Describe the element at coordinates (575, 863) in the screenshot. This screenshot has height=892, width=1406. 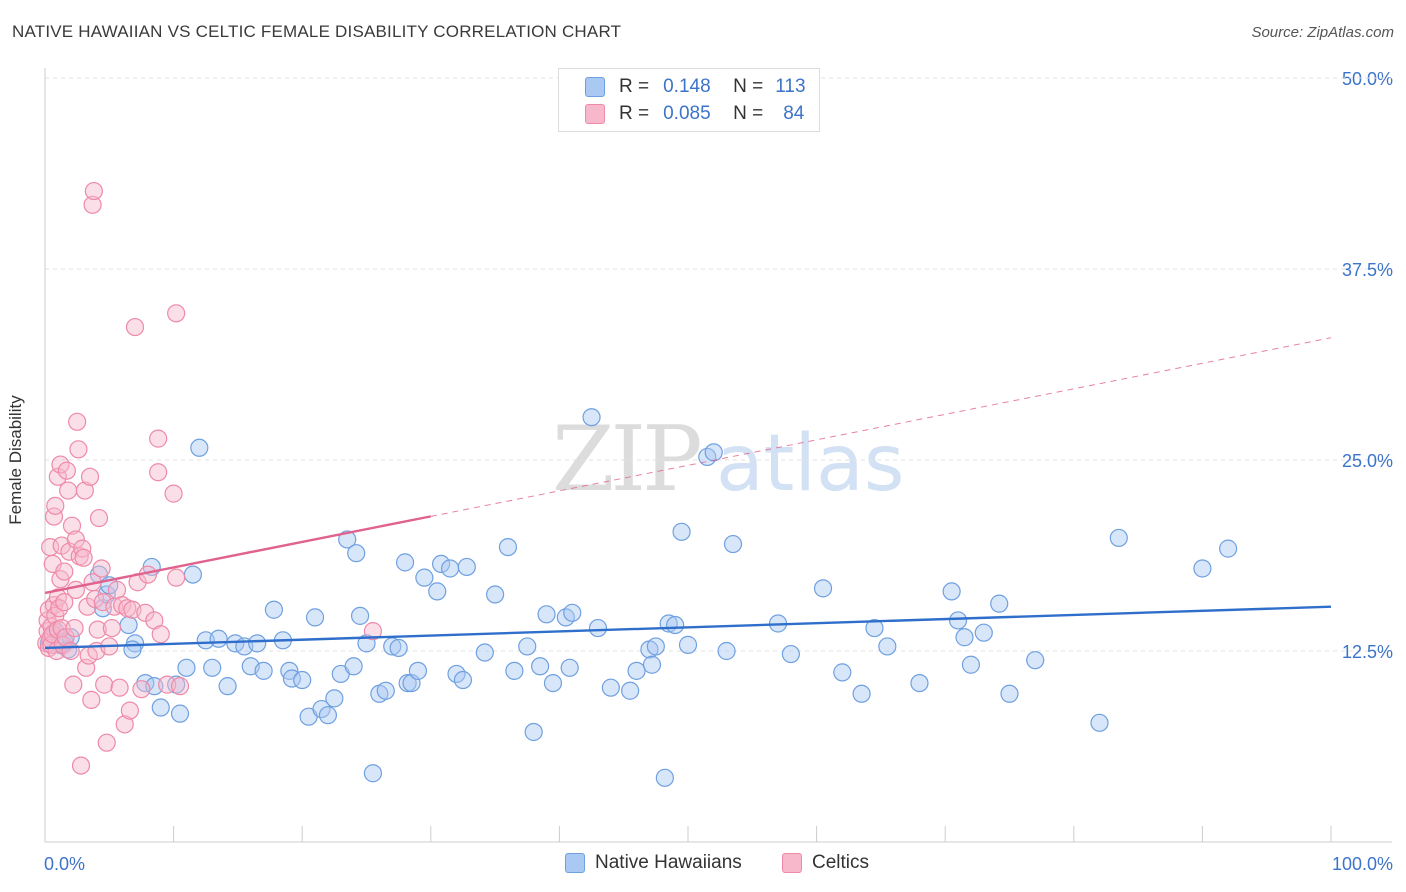
I see `legend-swatch-blue` at that location.